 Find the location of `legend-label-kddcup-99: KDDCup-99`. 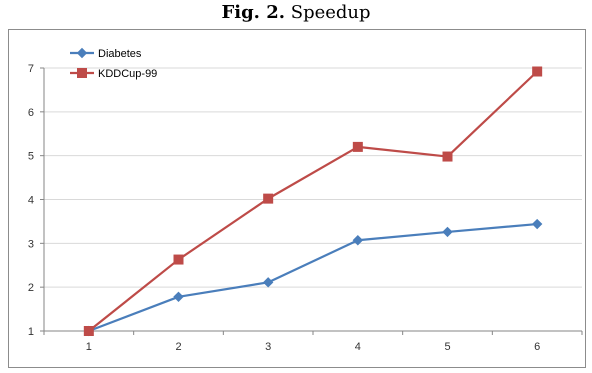

legend-label-kddcup-99: KDDCup-99 is located at coordinates (127, 74).